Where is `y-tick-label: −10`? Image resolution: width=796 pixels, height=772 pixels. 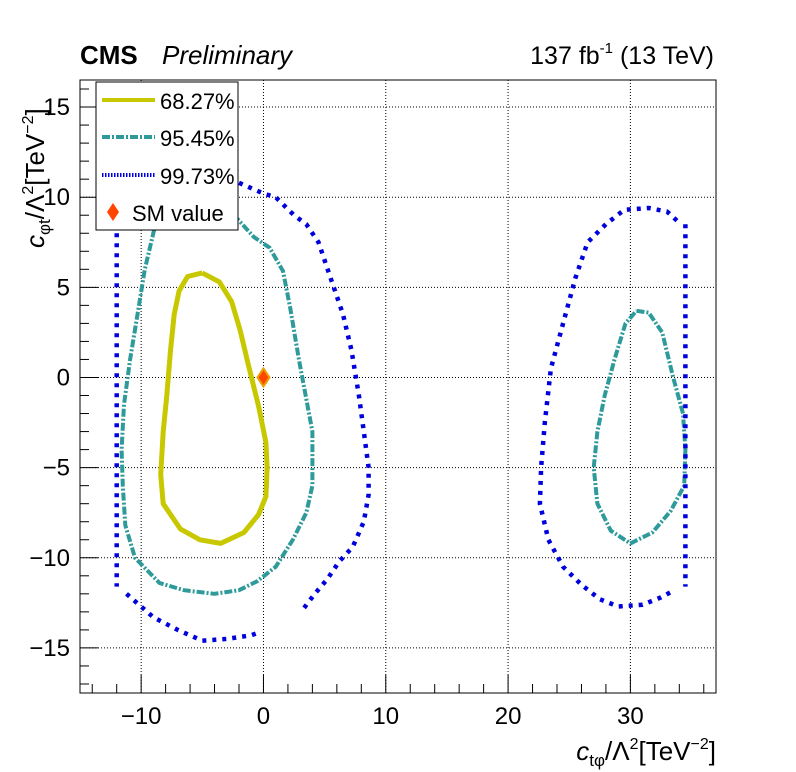
y-tick-label: −10 is located at coordinates (49, 558).